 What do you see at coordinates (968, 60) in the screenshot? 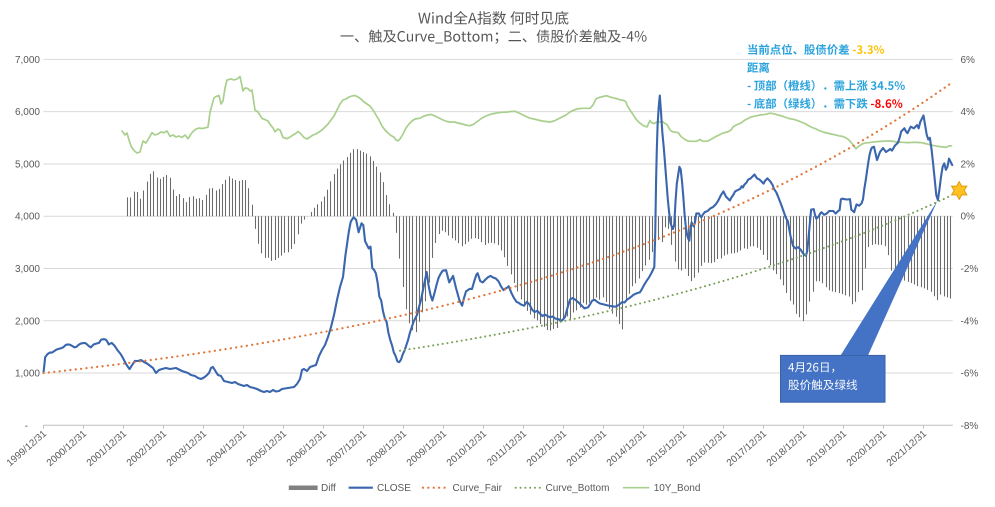
I see `svg-text: 6%` at bounding box center [968, 60].